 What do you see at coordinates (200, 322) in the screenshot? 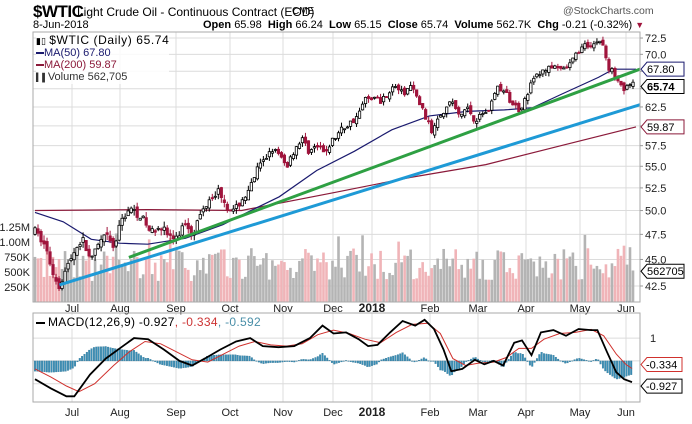
I see `macd-legend-signal: -0.334` at bounding box center [200, 322].